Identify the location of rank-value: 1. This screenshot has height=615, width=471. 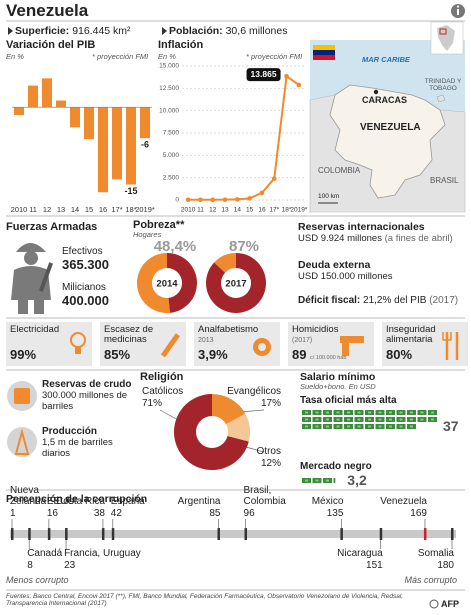
(13, 513).